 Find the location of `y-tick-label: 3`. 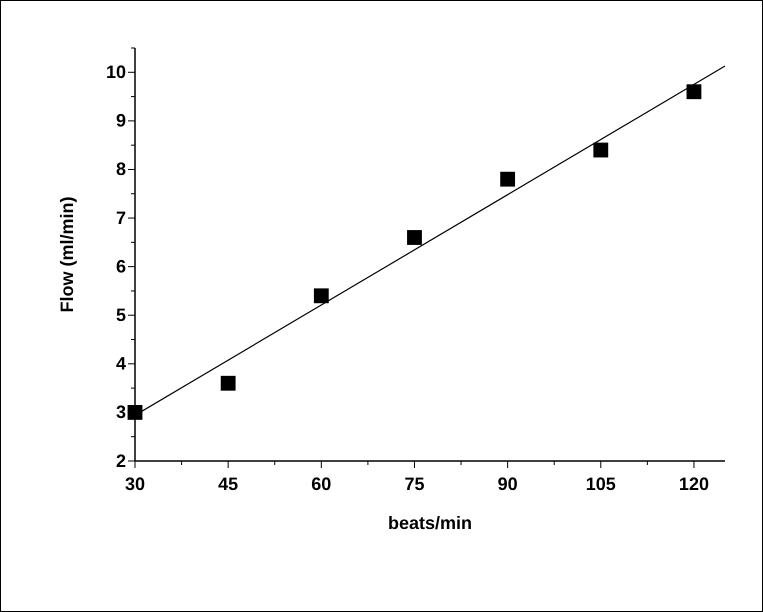

y-tick-label: 3 is located at coordinates (121, 412).